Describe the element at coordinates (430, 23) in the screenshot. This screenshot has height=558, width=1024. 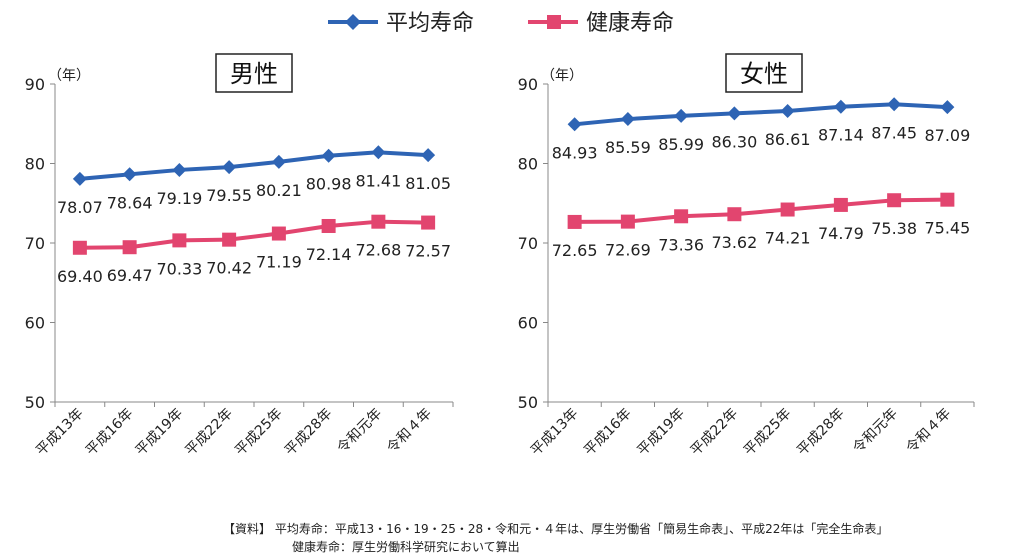
I see `legend-label-0: 平均寿命` at that location.